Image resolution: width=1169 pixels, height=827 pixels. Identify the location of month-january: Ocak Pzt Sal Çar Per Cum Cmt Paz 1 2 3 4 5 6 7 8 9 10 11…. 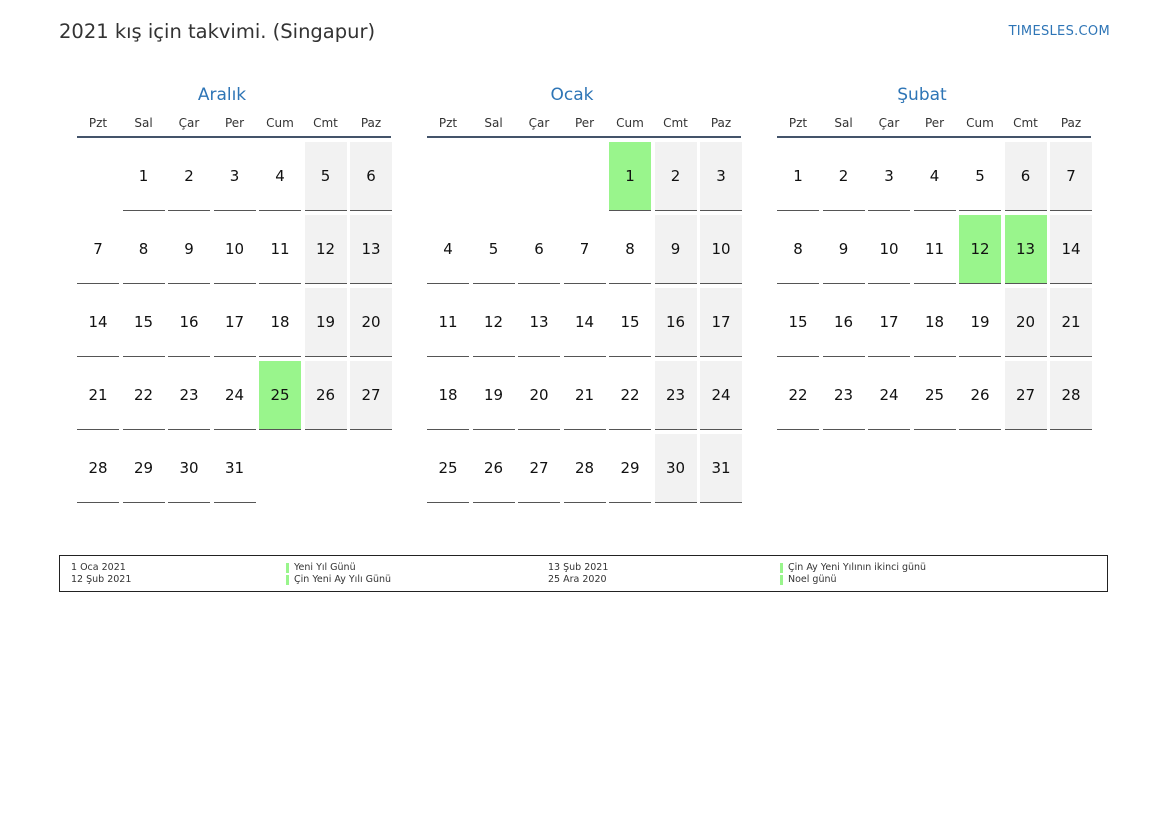
(575, 293).